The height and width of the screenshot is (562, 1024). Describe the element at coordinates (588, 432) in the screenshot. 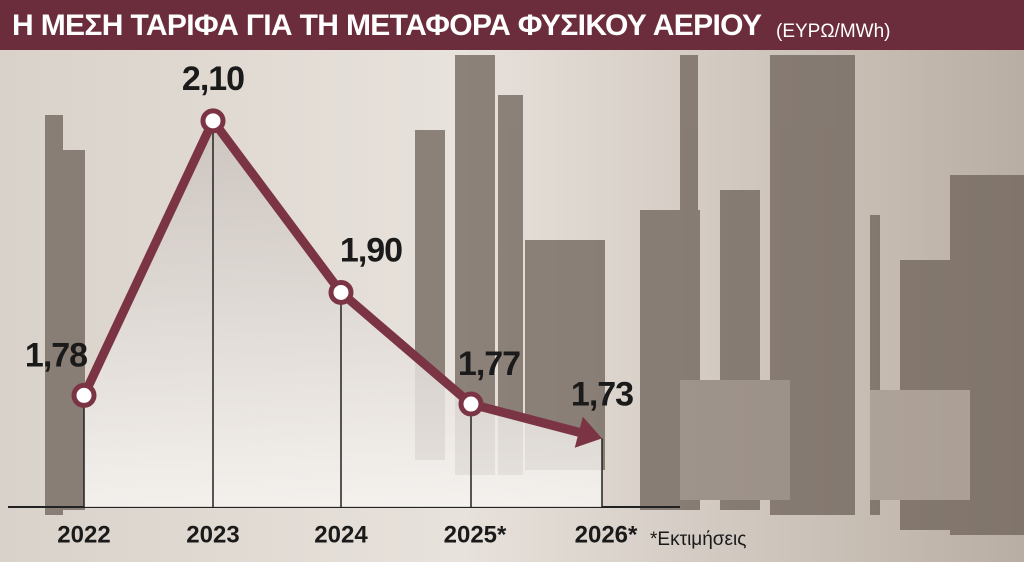

I see `arrow-head` at that location.